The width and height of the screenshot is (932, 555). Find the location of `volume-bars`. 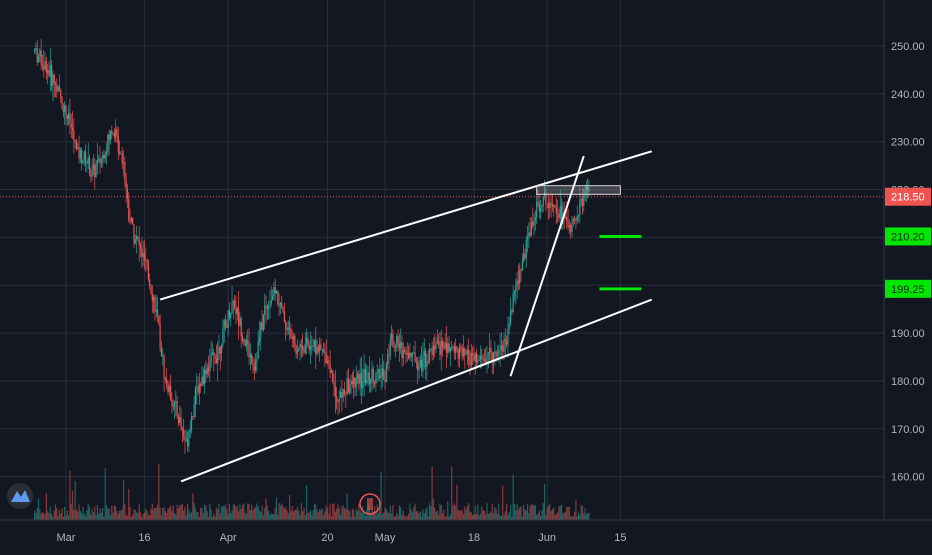

volume-bars is located at coordinates (312, 491).